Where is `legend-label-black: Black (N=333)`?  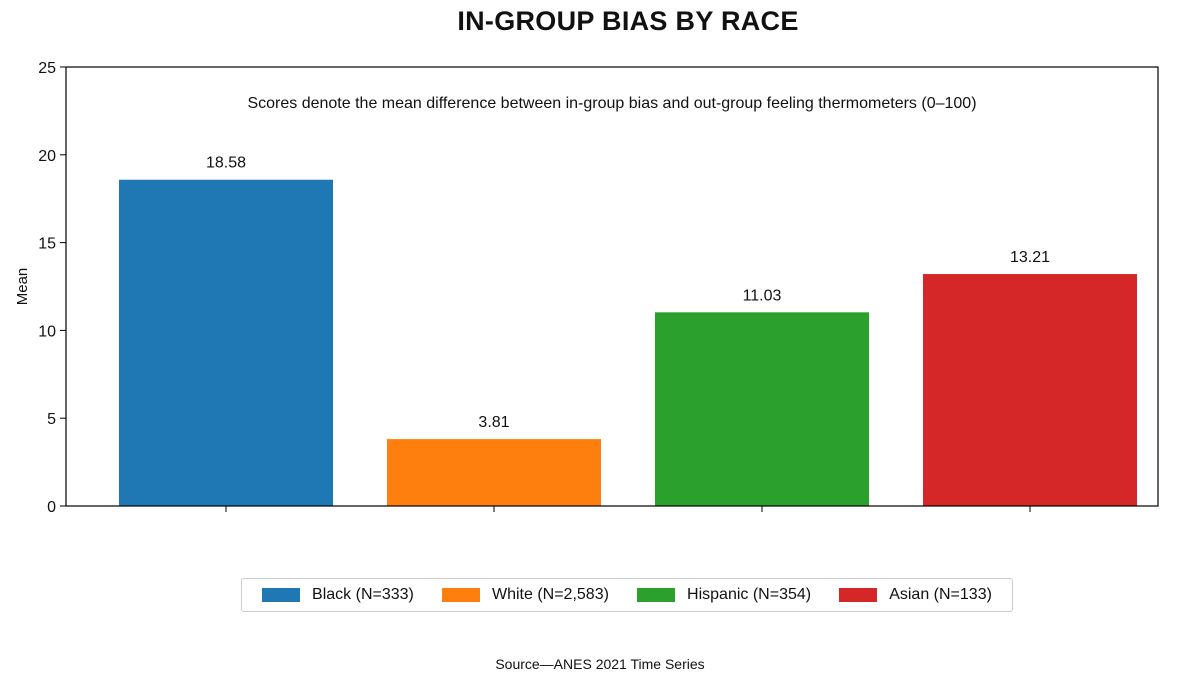
legend-label-black: Black (N=333) is located at coordinates (363, 594).